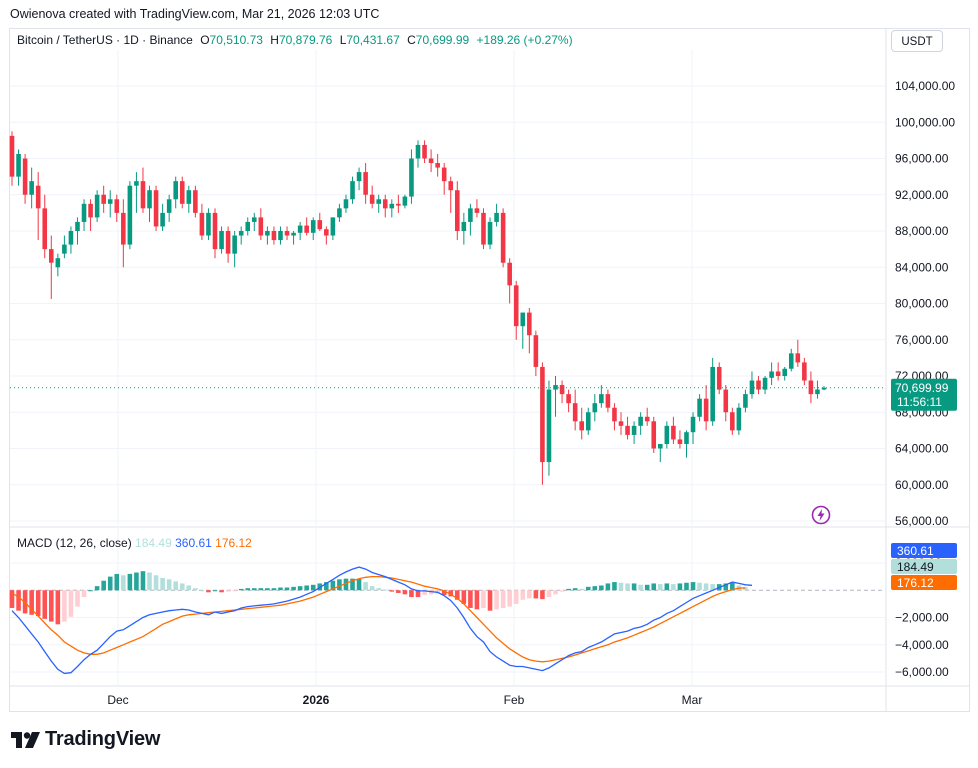 The image size is (978, 768). I want to click on price-axis-label: 56,000.00, so click(922, 521).